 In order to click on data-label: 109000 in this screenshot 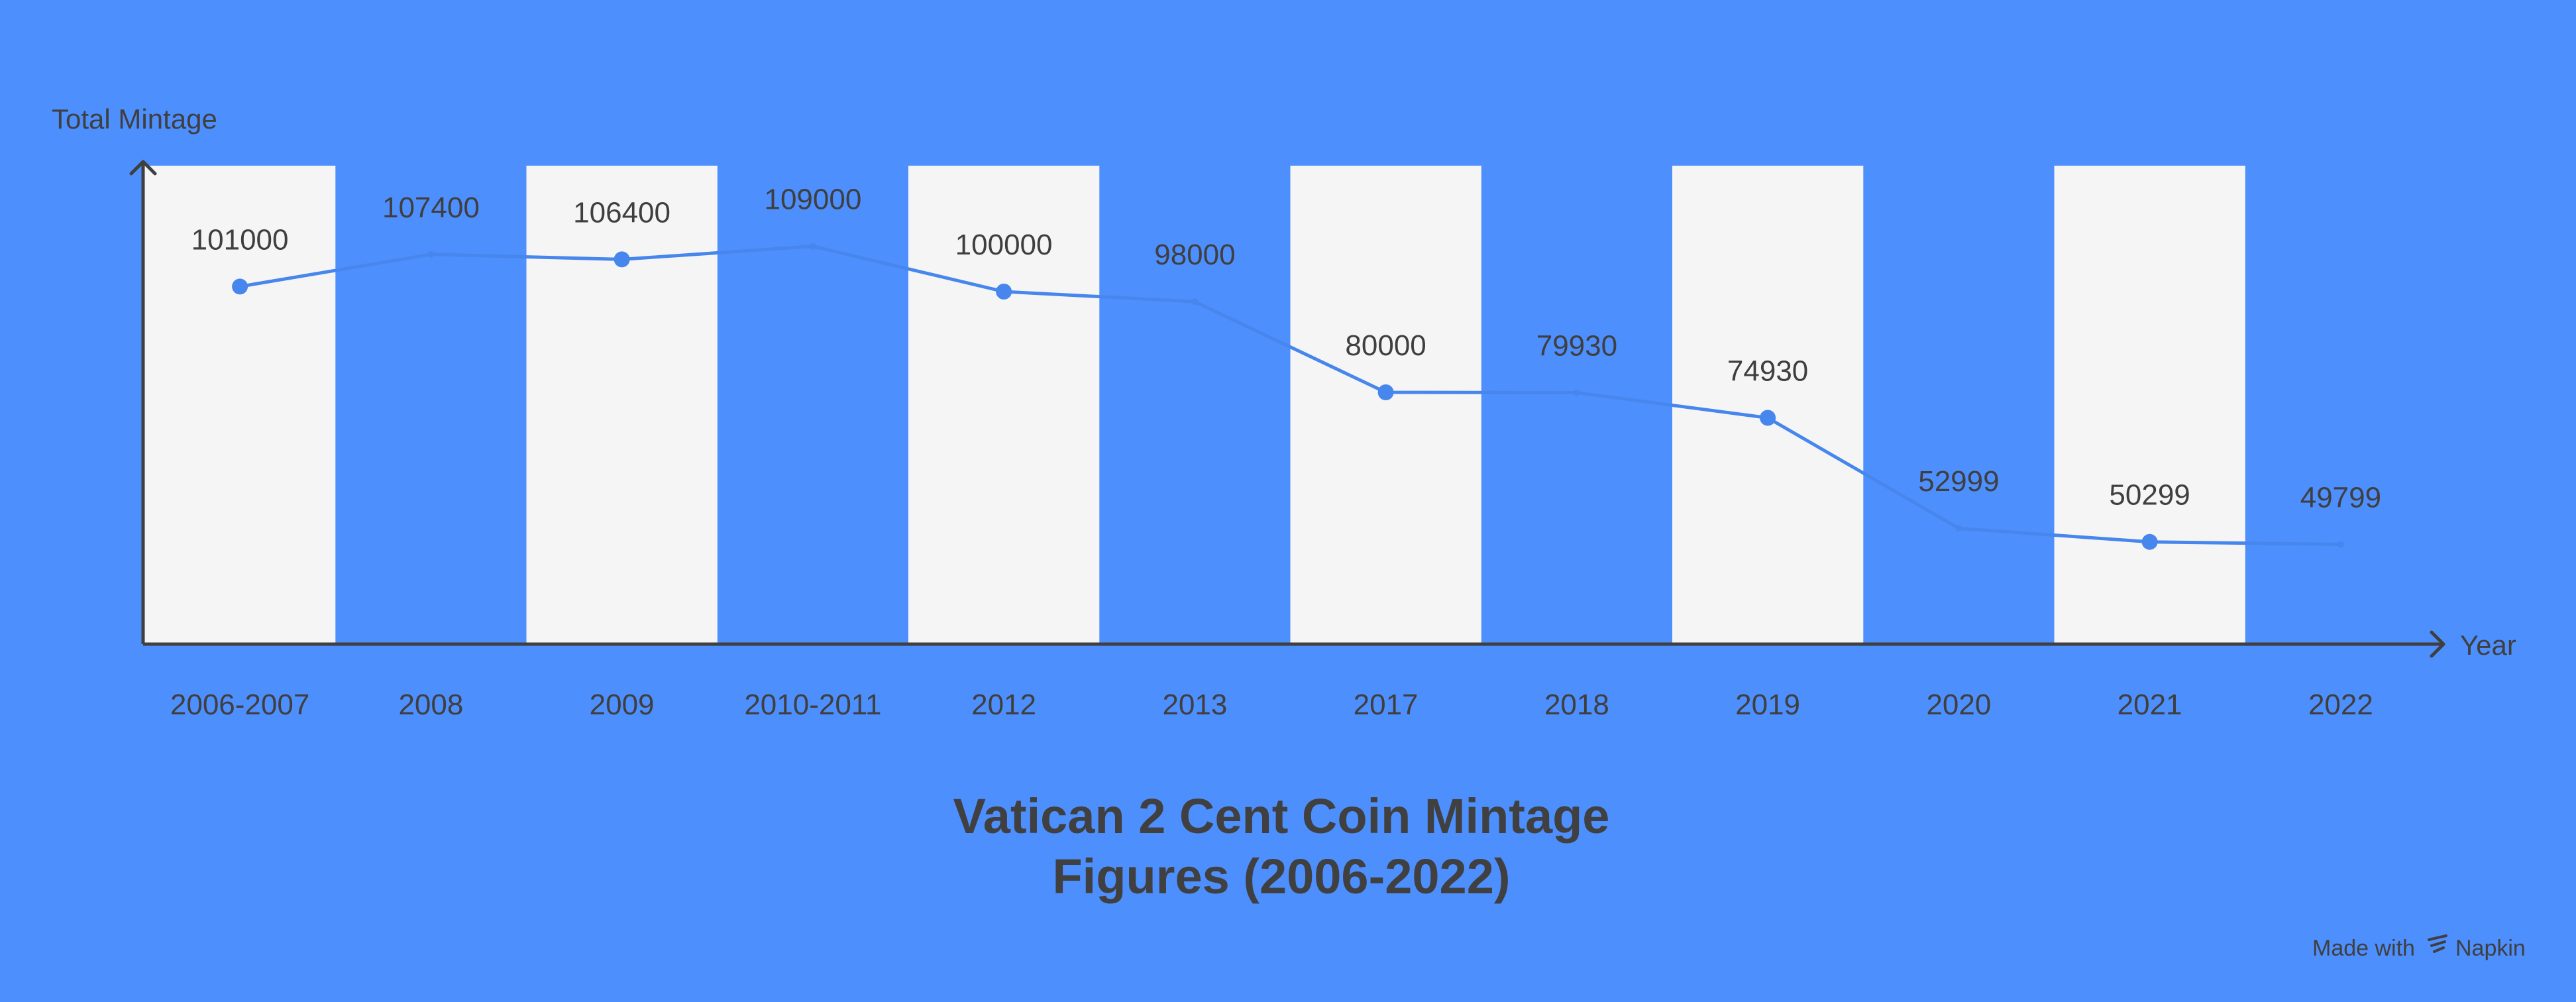, I will do `click(812, 200)`.